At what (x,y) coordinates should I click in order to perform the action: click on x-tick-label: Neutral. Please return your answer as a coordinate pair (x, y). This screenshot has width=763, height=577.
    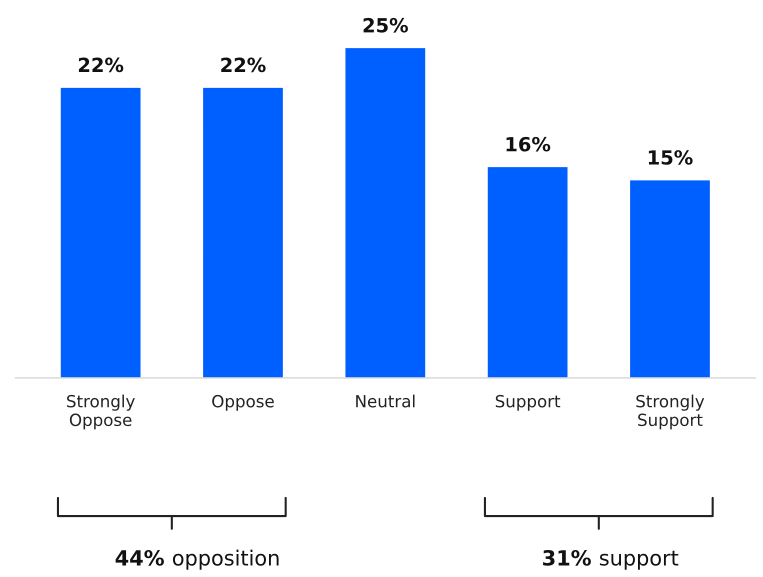
    Looking at the image, I should click on (385, 401).